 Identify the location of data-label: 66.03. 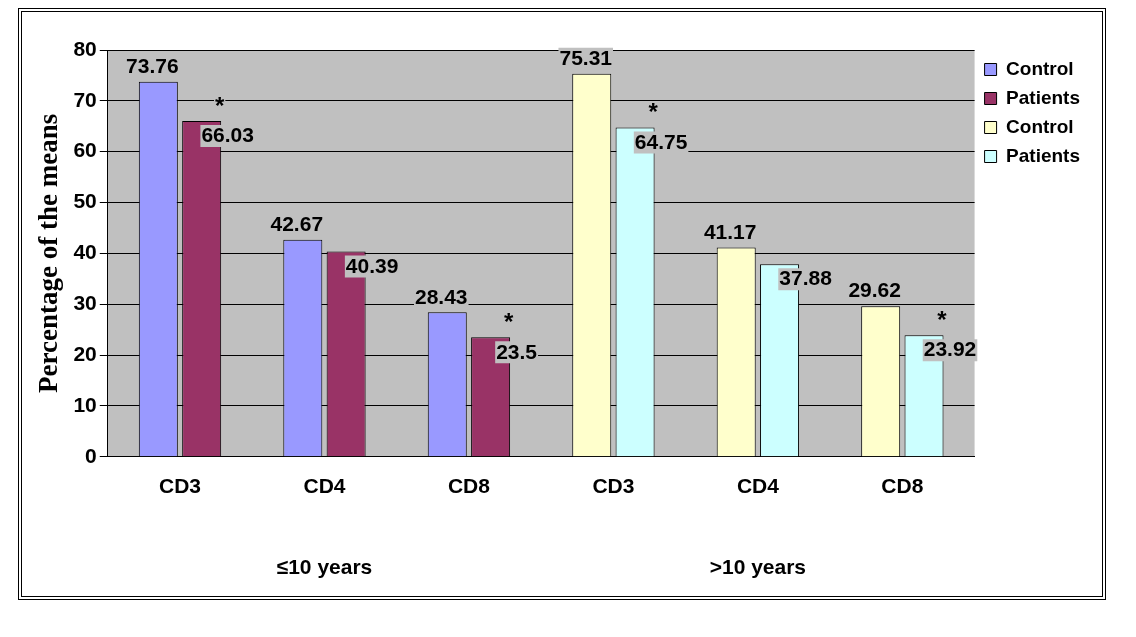
(227, 135).